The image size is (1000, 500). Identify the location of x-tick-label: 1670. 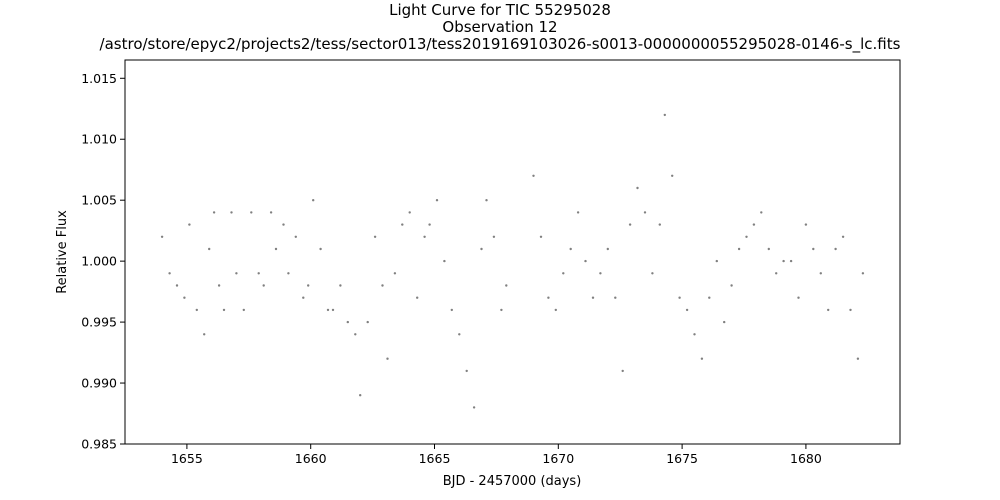
(558, 458).